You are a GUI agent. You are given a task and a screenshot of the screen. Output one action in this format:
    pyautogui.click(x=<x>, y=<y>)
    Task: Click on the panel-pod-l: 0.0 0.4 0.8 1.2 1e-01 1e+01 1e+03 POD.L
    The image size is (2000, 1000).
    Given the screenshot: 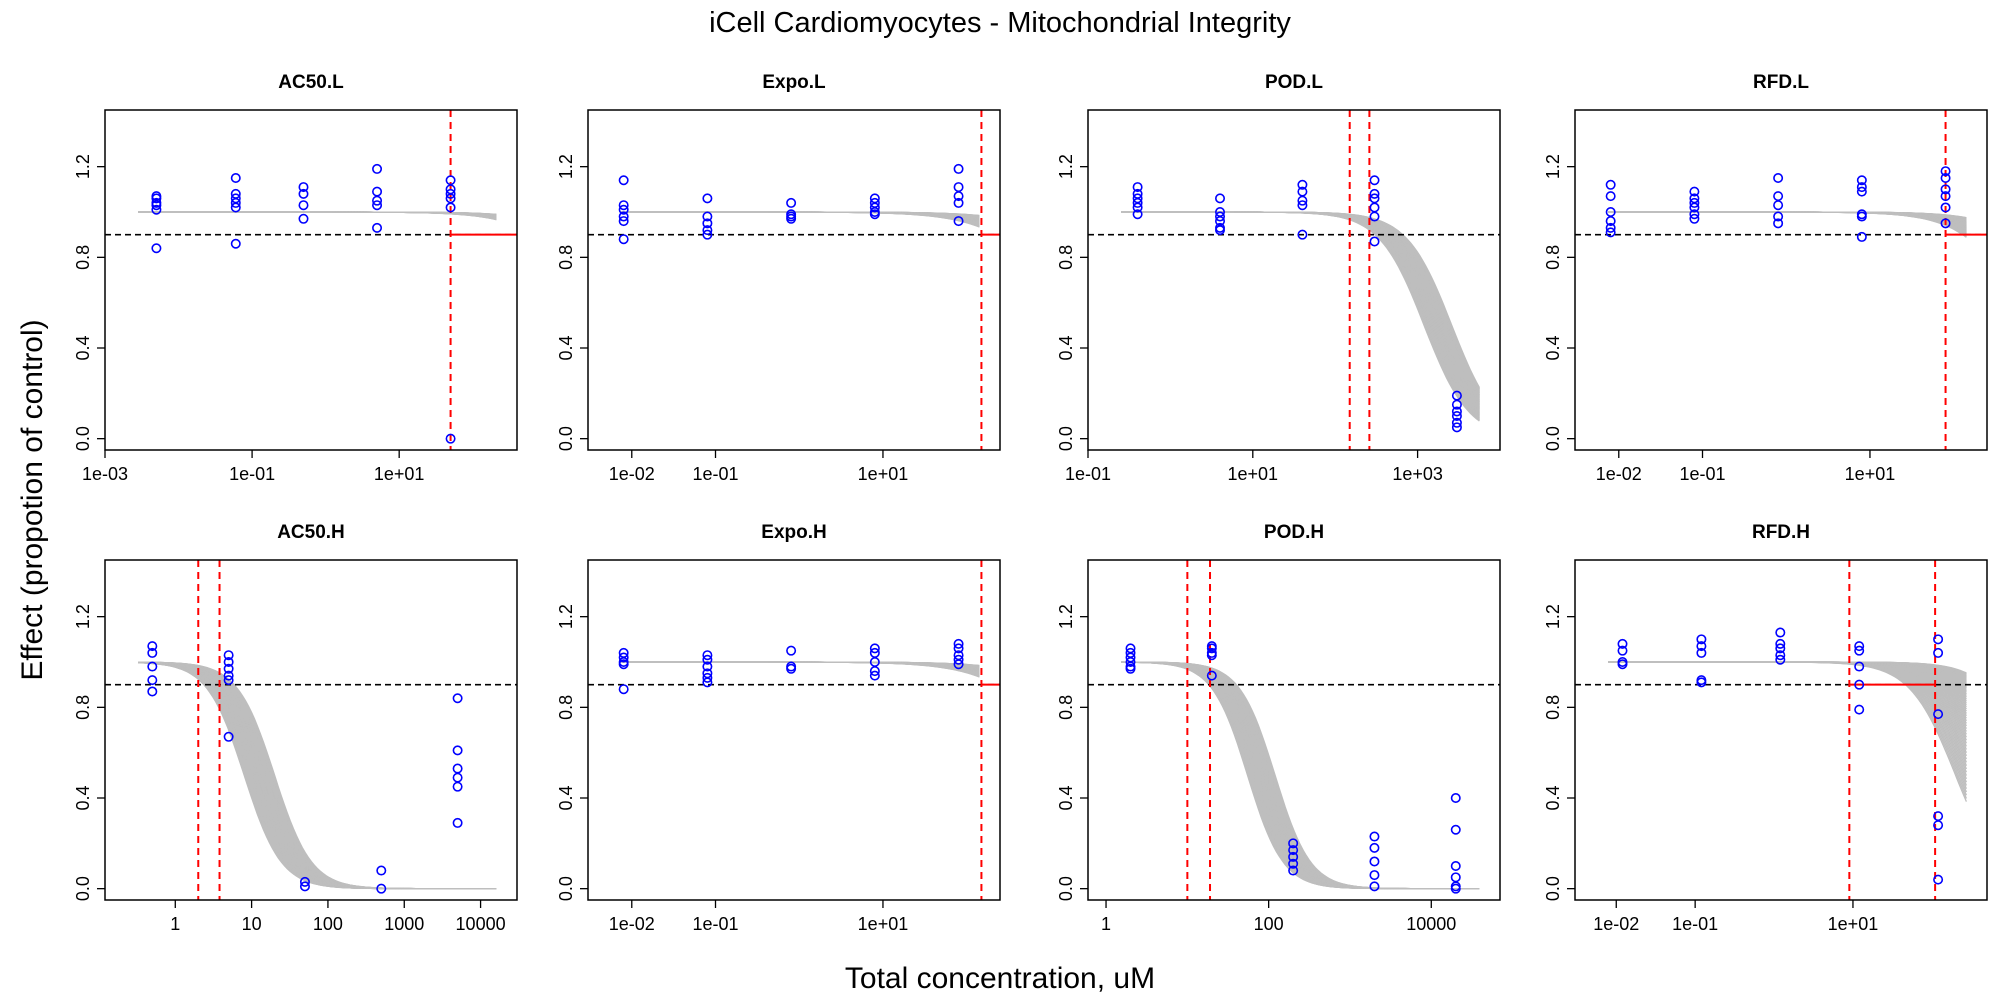 What is the action you would take?
    pyautogui.click(x=1278, y=278)
    